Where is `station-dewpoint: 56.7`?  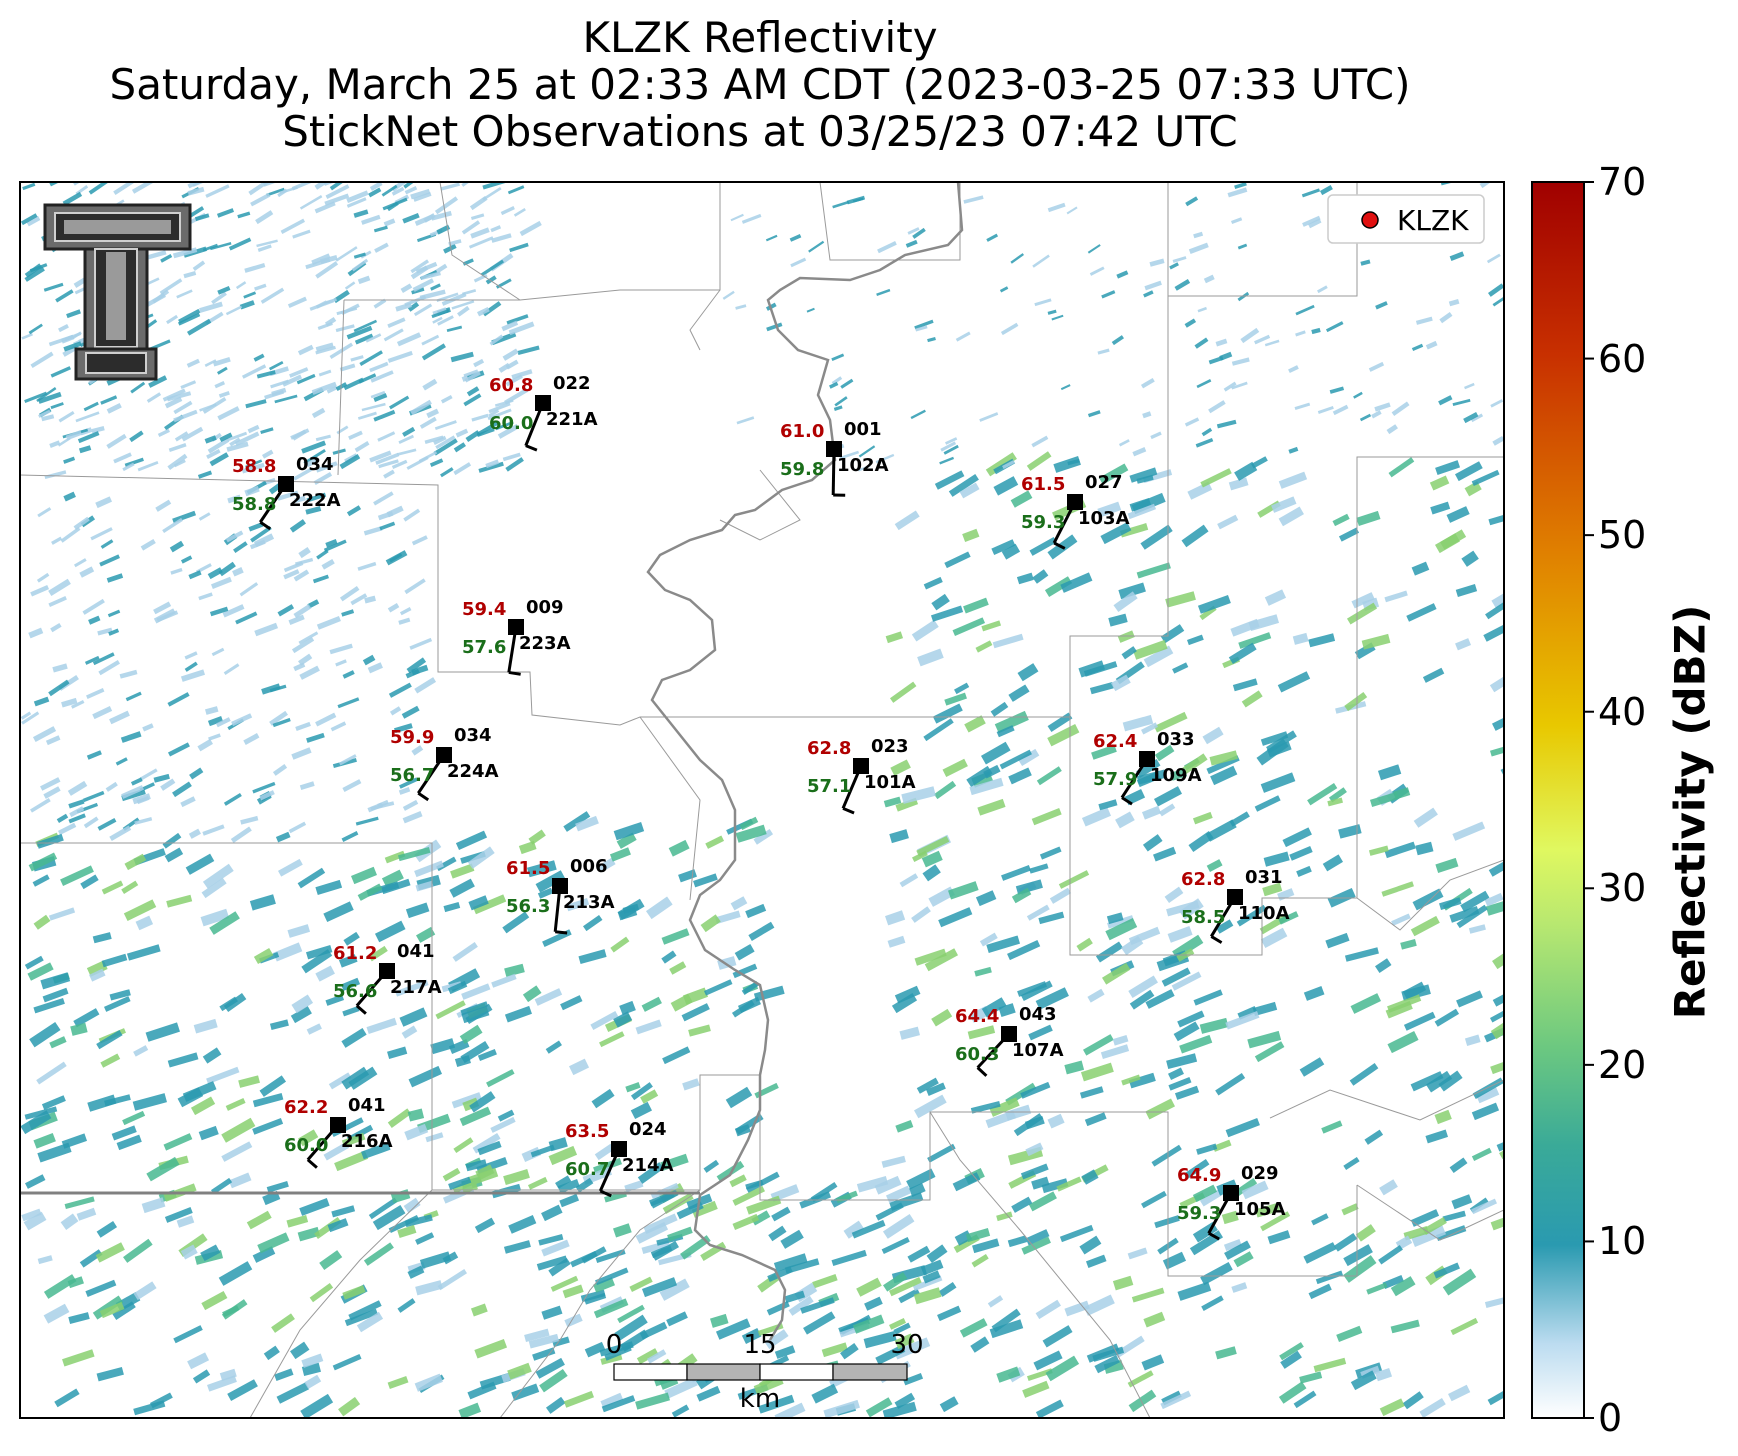 station-dewpoint: 56.7 is located at coordinates (412, 775).